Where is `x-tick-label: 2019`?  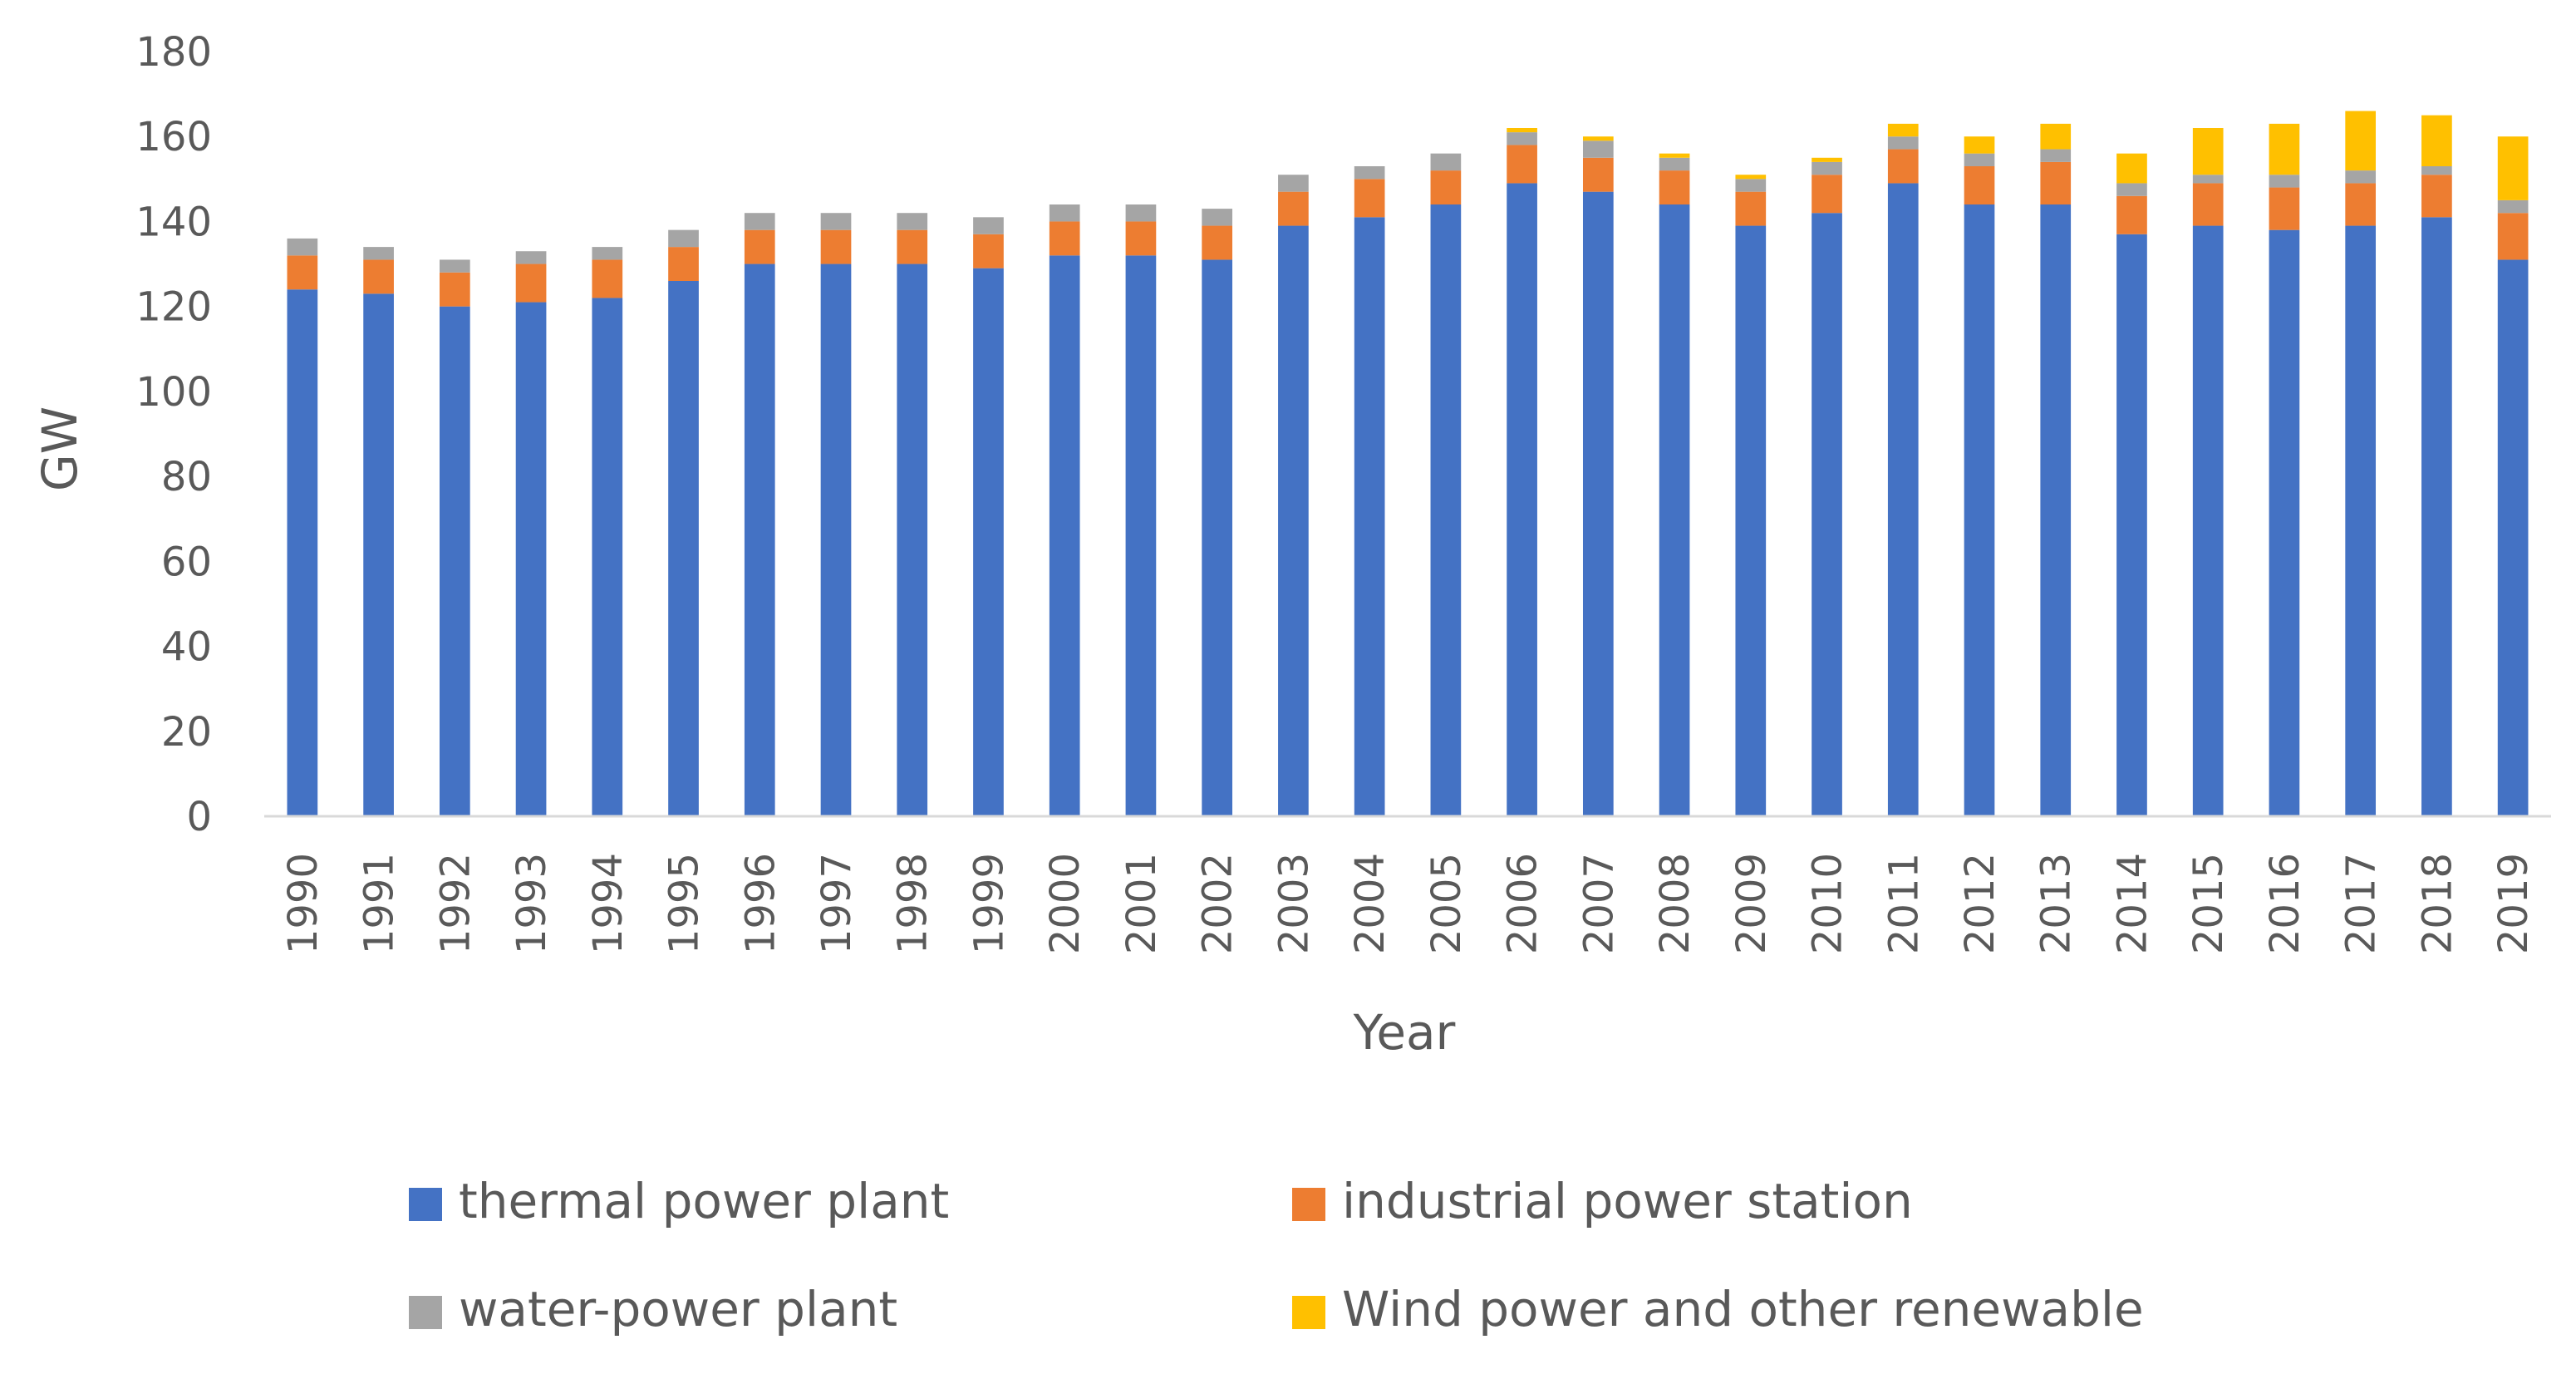 x-tick-label: 2019 is located at coordinates (2513, 904).